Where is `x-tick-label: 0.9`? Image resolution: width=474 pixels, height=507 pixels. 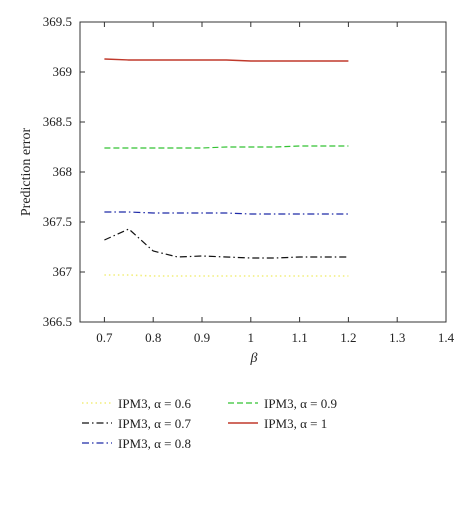 x-tick-label: 0.9 is located at coordinates (202, 337).